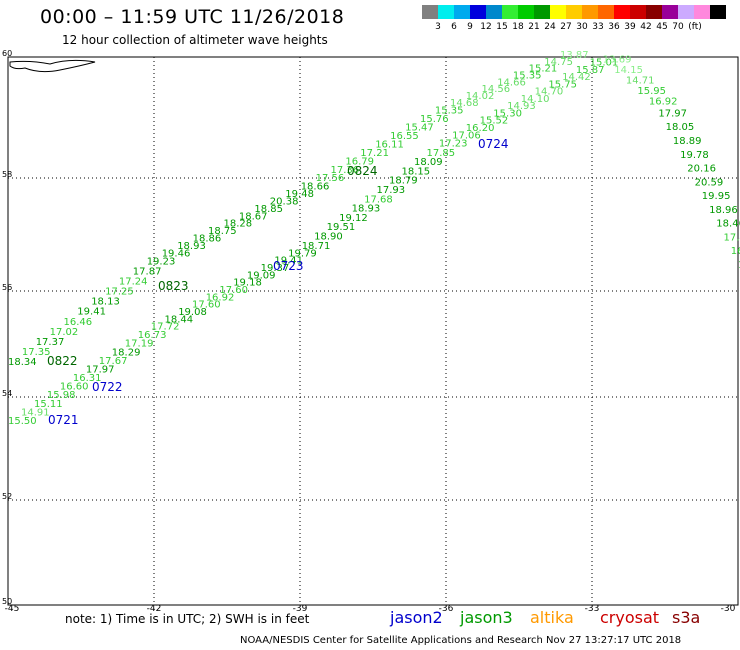 The width and height of the screenshot is (740, 650). I want to click on wave-height-value: 14.02, so click(480, 96).